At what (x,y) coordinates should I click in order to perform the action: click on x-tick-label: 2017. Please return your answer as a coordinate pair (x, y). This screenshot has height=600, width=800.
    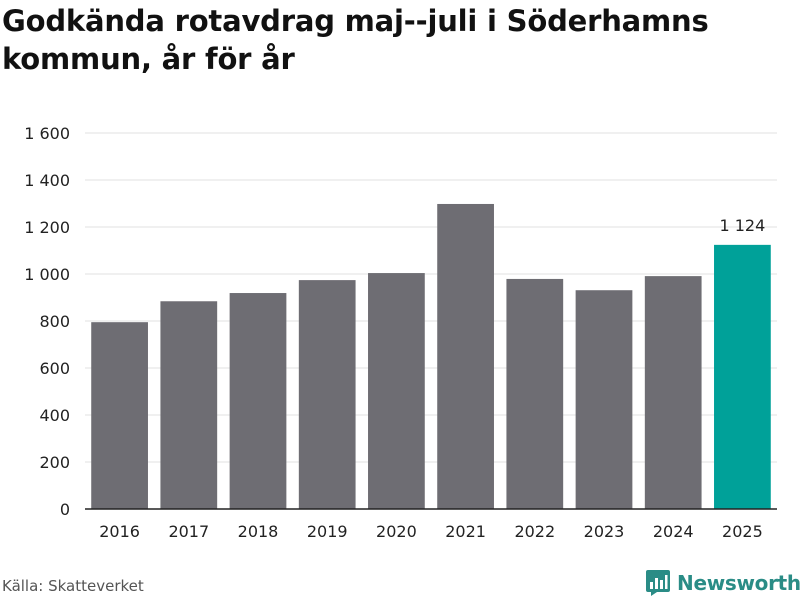
    Looking at the image, I should click on (188, 531).